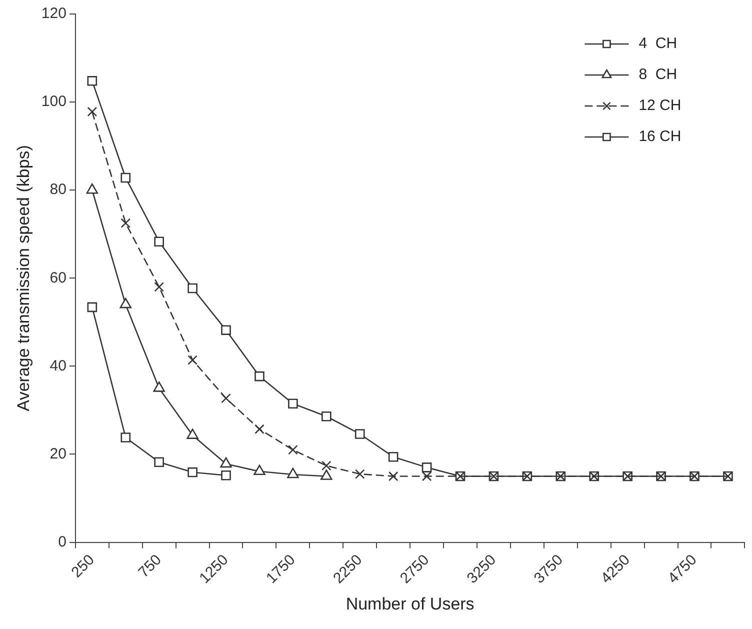  What do you see at coordinates (53, 13) in the screenshot?
I see `y-tick-label: 120` at bounding box center [53, 13].